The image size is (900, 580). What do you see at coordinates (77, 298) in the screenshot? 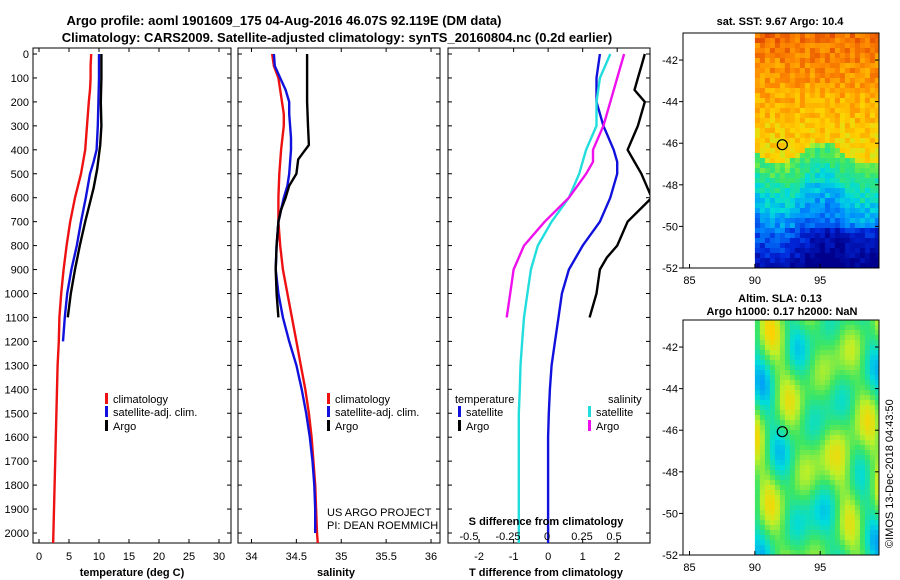
I see `temperature-lines` at bounding box center [77, 298].